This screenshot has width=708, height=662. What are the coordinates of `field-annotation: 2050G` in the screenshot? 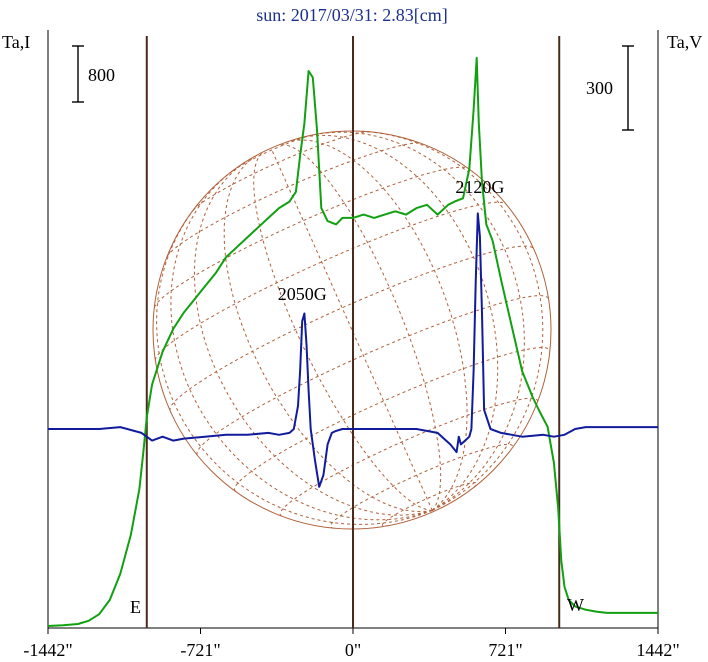 It's located at (302, 294).